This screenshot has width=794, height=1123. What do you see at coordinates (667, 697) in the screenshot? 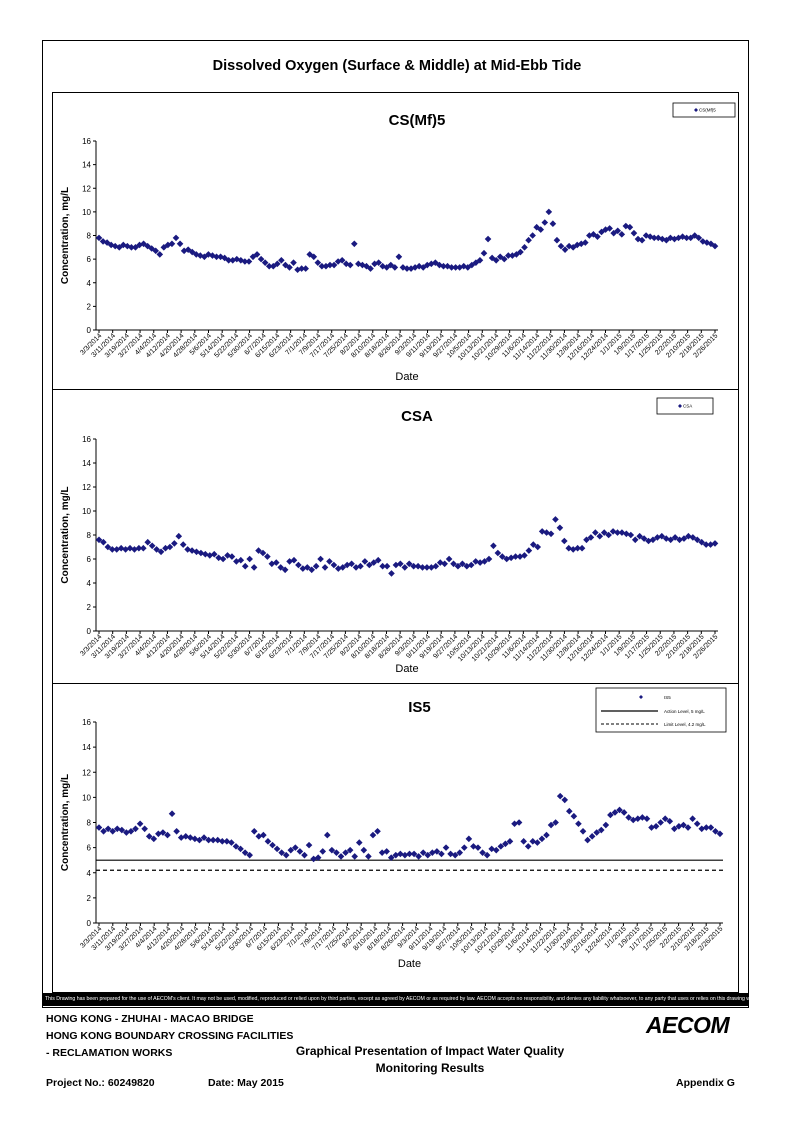
I see `legend-label: IS5` at bounding box center [667, 697].